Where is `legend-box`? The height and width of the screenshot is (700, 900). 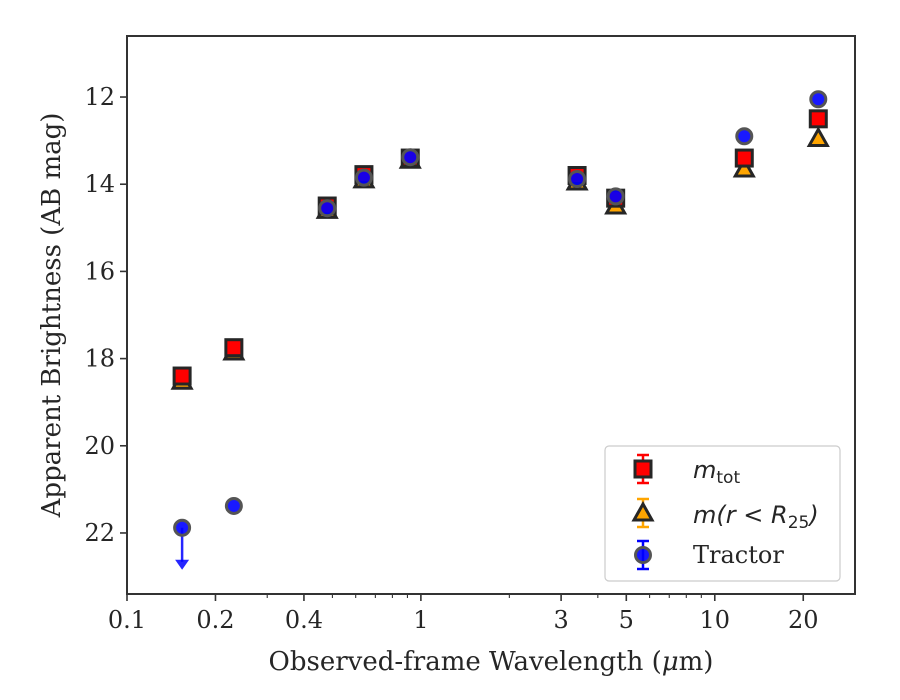 legend-box is located at coordinates (722, 513).